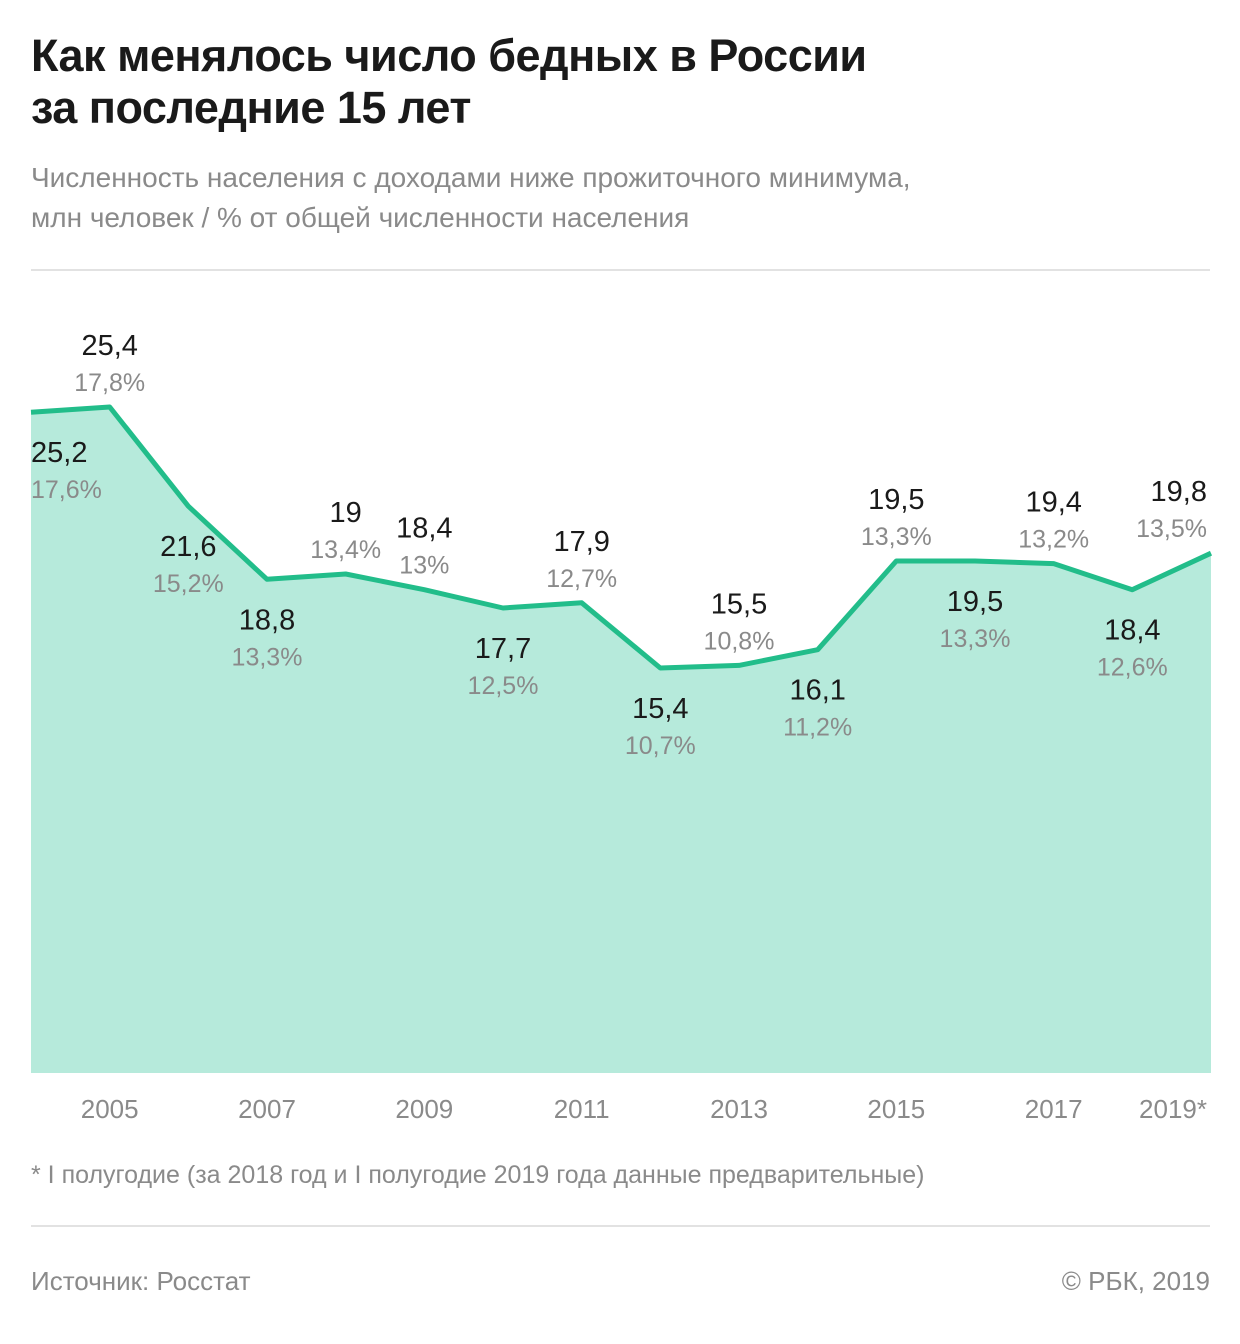 The image size is (1240, 1344). I want to click on percent-label: 17,6%, so click(66, 490).